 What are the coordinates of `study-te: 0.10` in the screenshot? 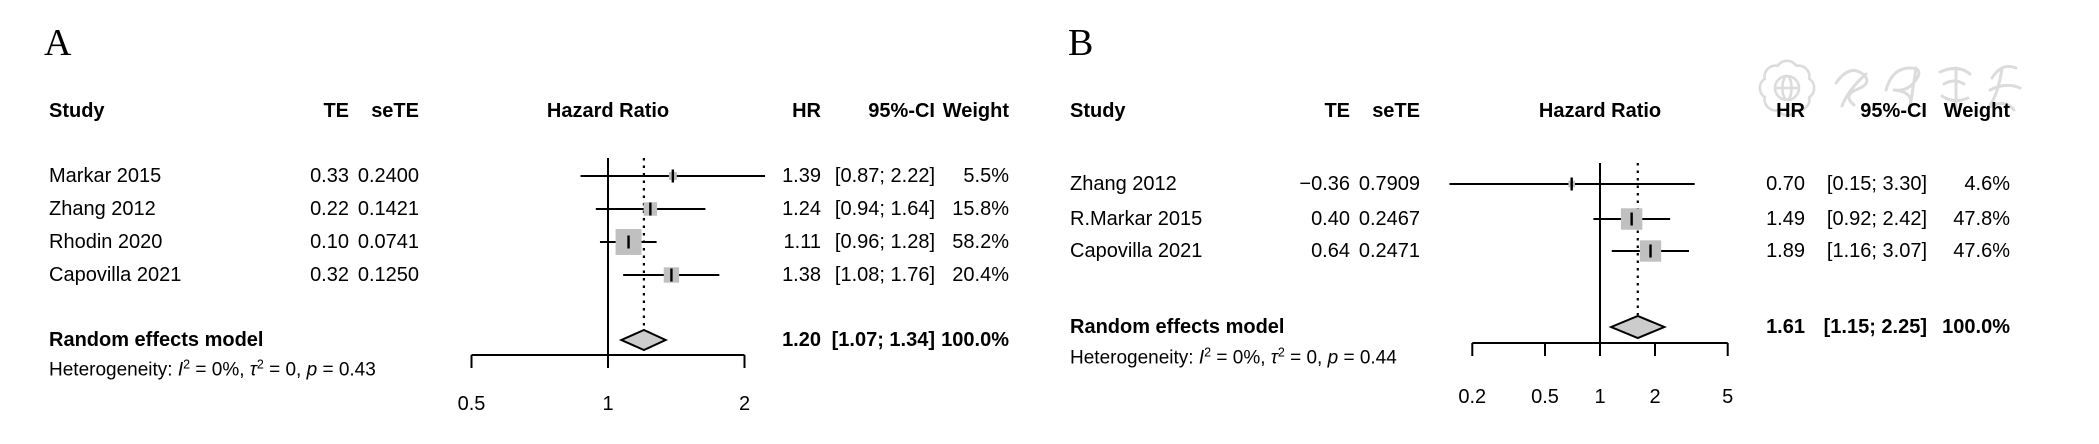 It's located at (329, 242).